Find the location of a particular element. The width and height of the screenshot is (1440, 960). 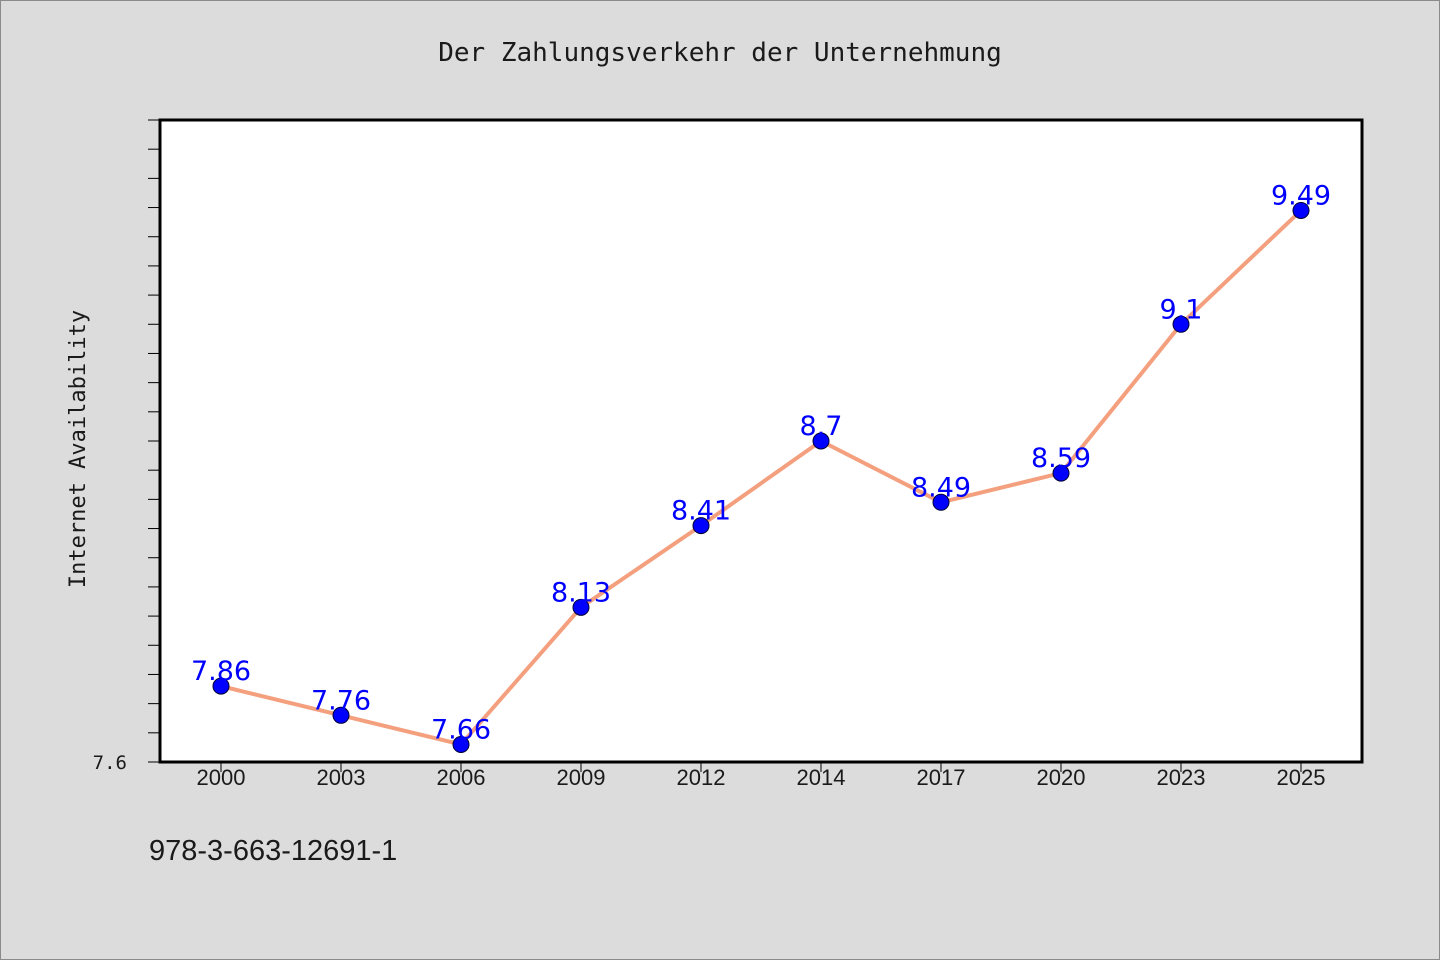

x-tick-label: 2014 is located at coordinates (821, 777).